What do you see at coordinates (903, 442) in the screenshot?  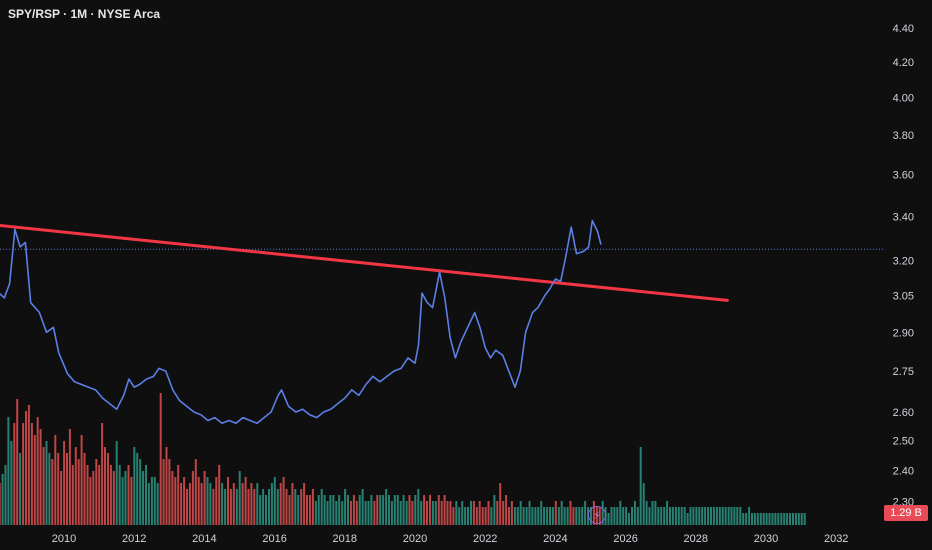 I see `y-tick-label: 2.50` at bounding box center [903, 442].